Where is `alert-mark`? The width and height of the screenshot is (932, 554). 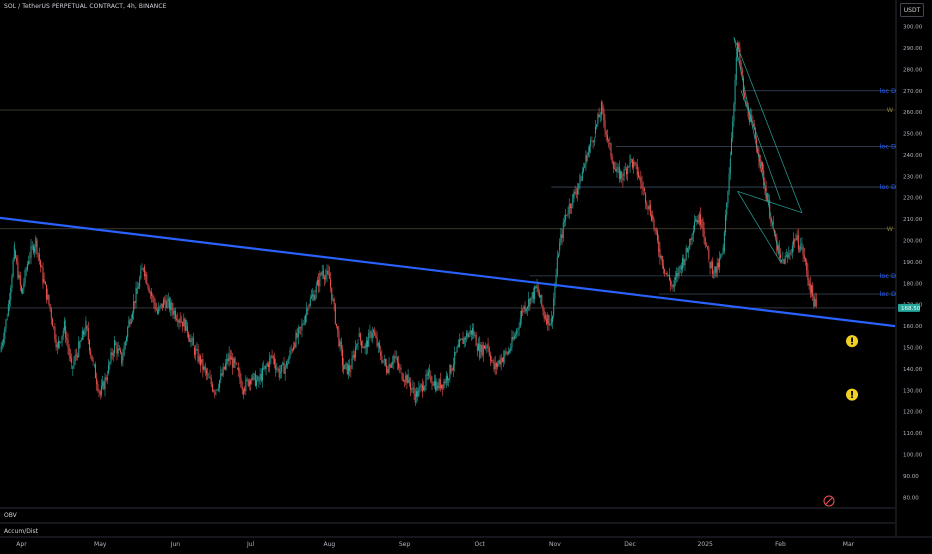
alert-mark is located at coordinates (852, 393).